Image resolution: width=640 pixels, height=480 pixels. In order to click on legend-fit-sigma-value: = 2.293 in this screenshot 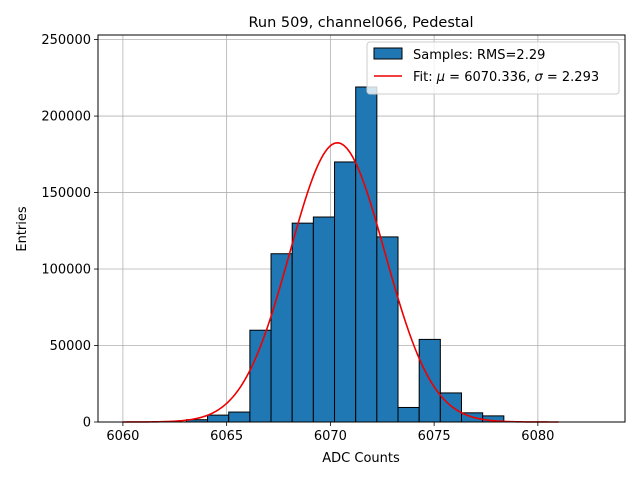, I will do `click(571, 77)`.